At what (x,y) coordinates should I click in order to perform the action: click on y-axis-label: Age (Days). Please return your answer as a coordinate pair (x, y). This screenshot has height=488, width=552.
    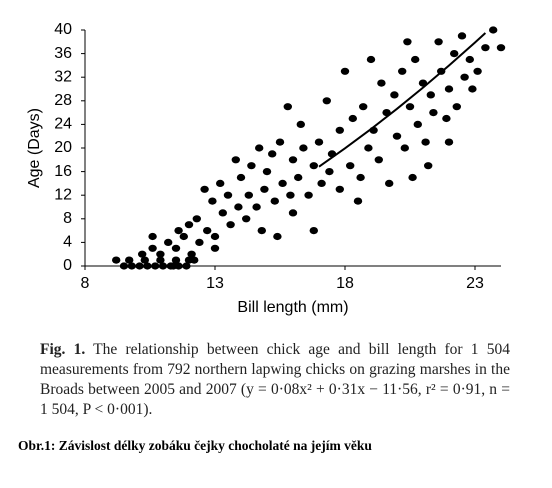
    Looking at the image, I should click on (34, 148).